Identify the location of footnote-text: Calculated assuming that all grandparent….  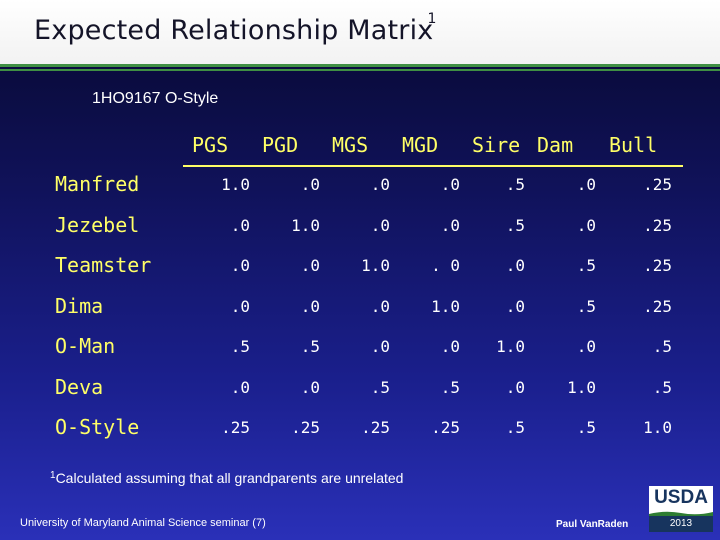
(229, 478).